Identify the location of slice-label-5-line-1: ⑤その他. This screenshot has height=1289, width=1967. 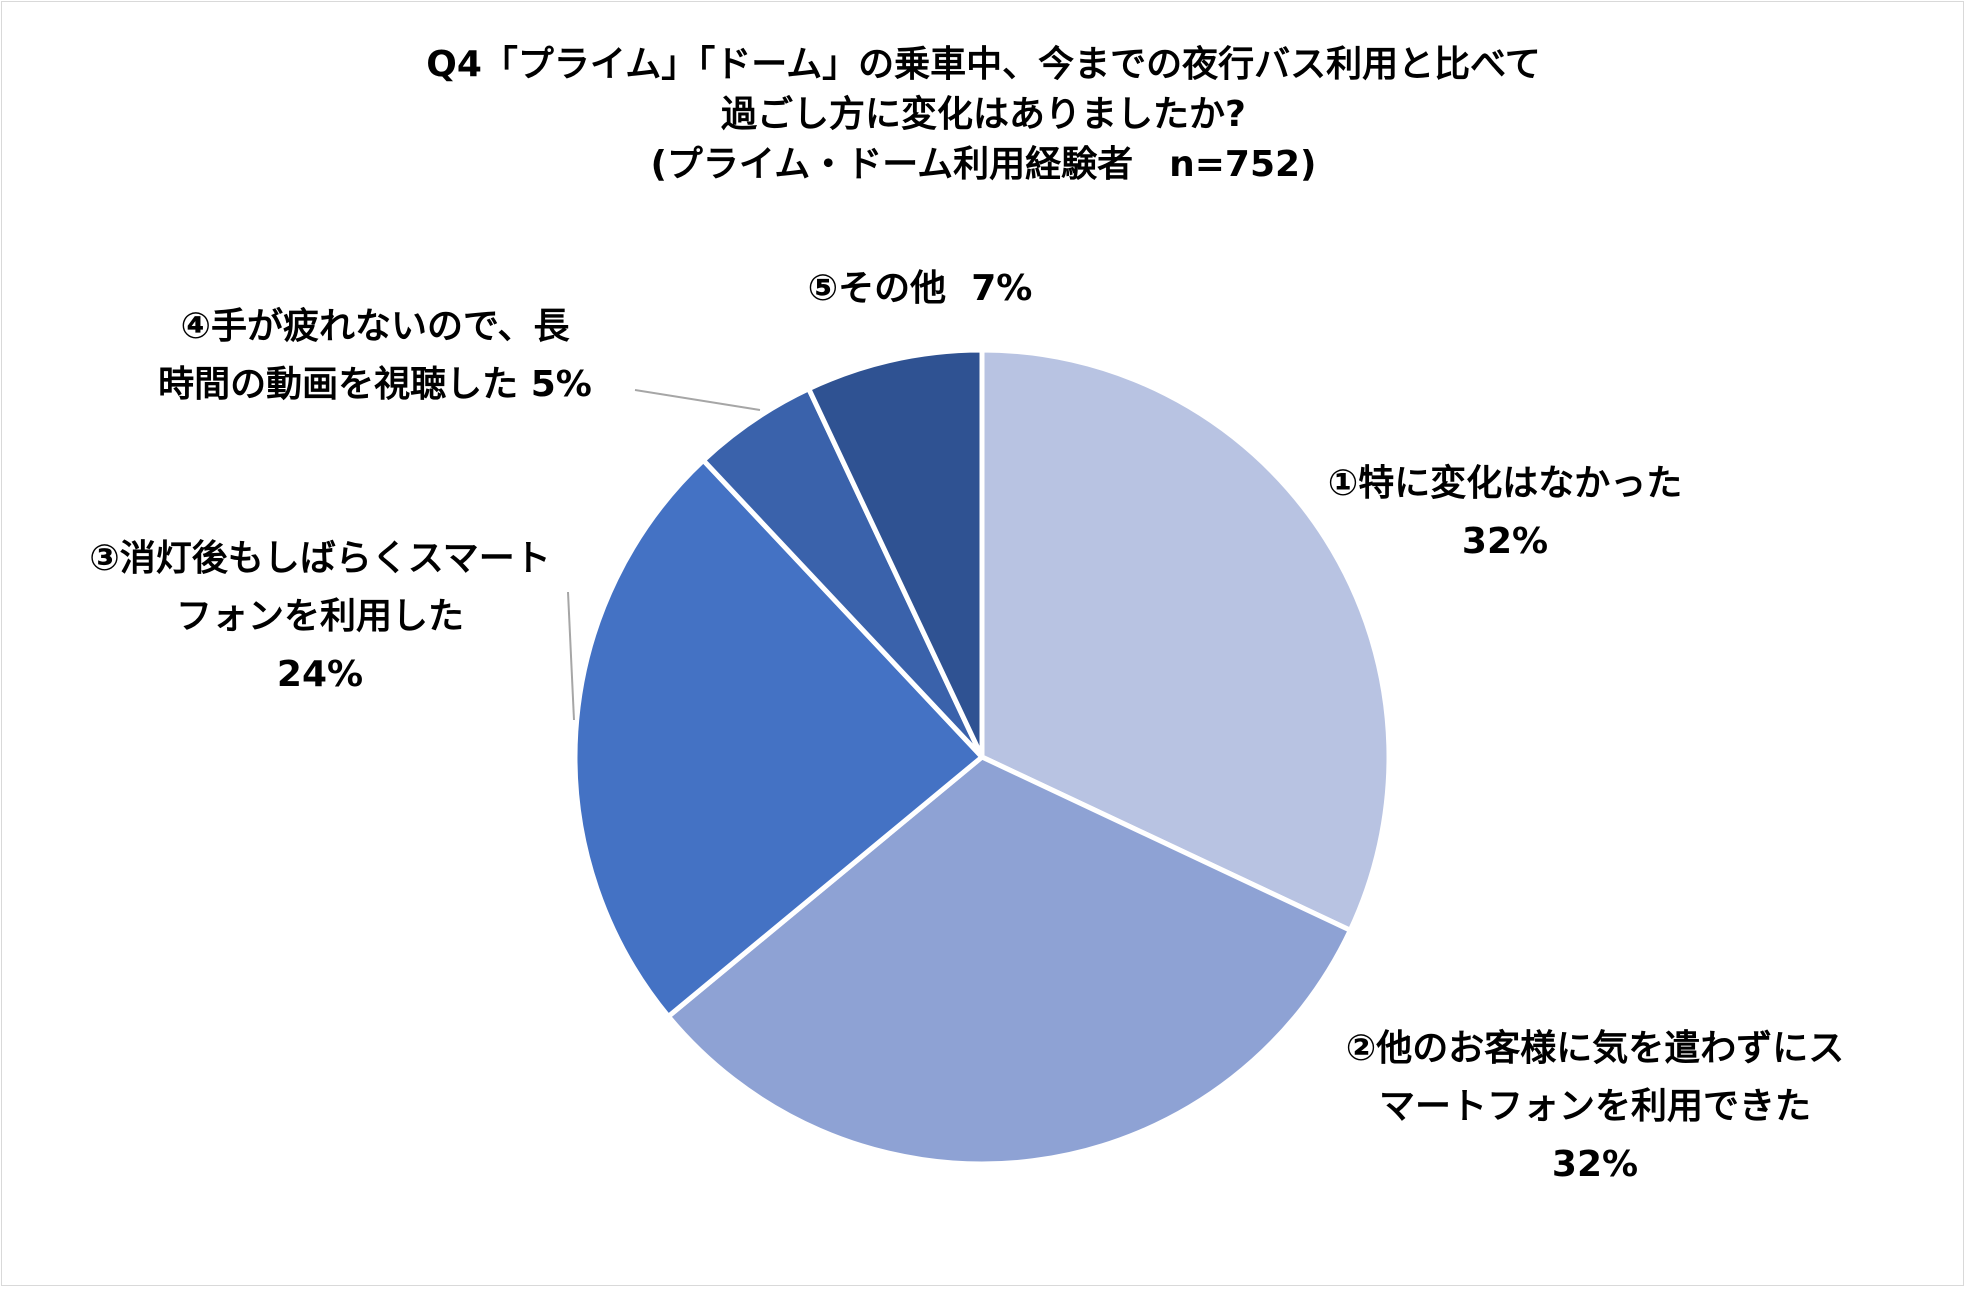
(877, 288).